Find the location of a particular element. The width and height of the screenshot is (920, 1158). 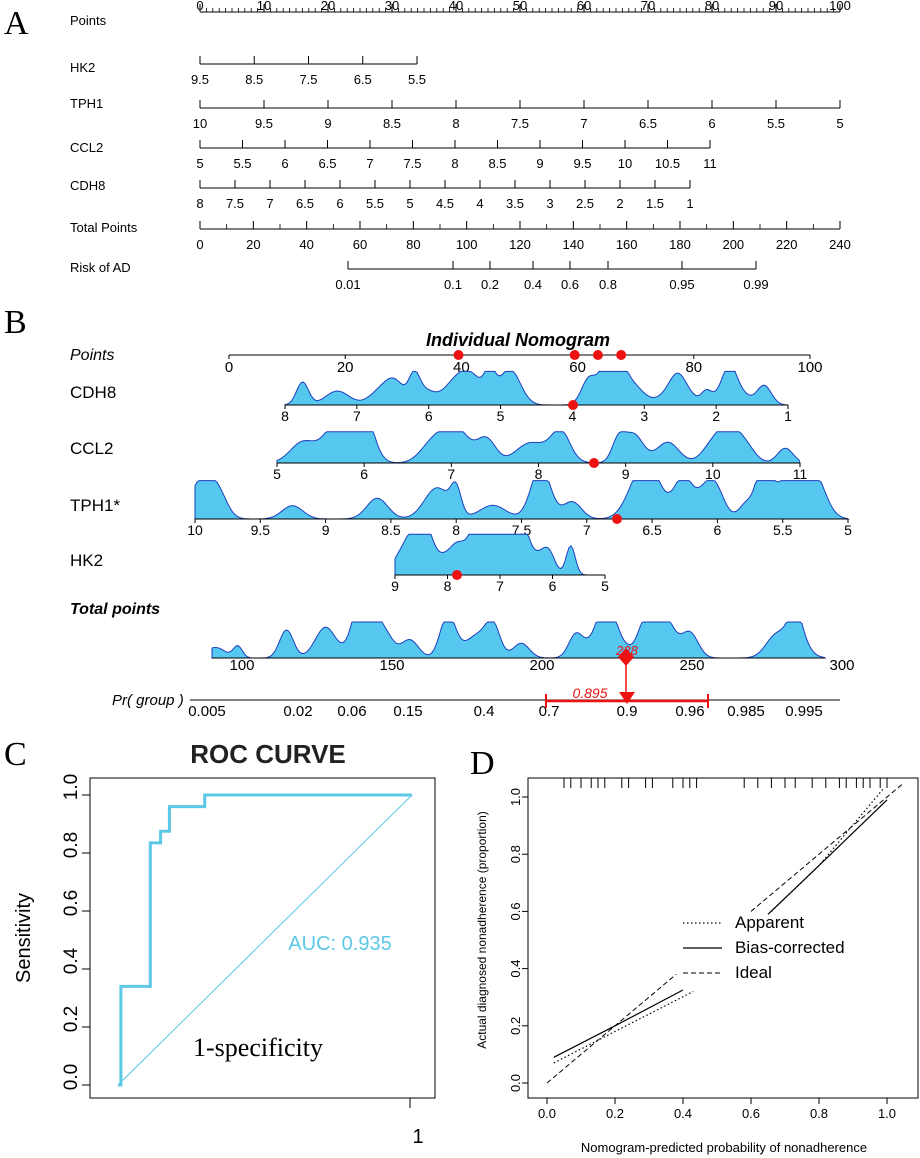

tick-label: 1 is located at coordinates (788, 416).